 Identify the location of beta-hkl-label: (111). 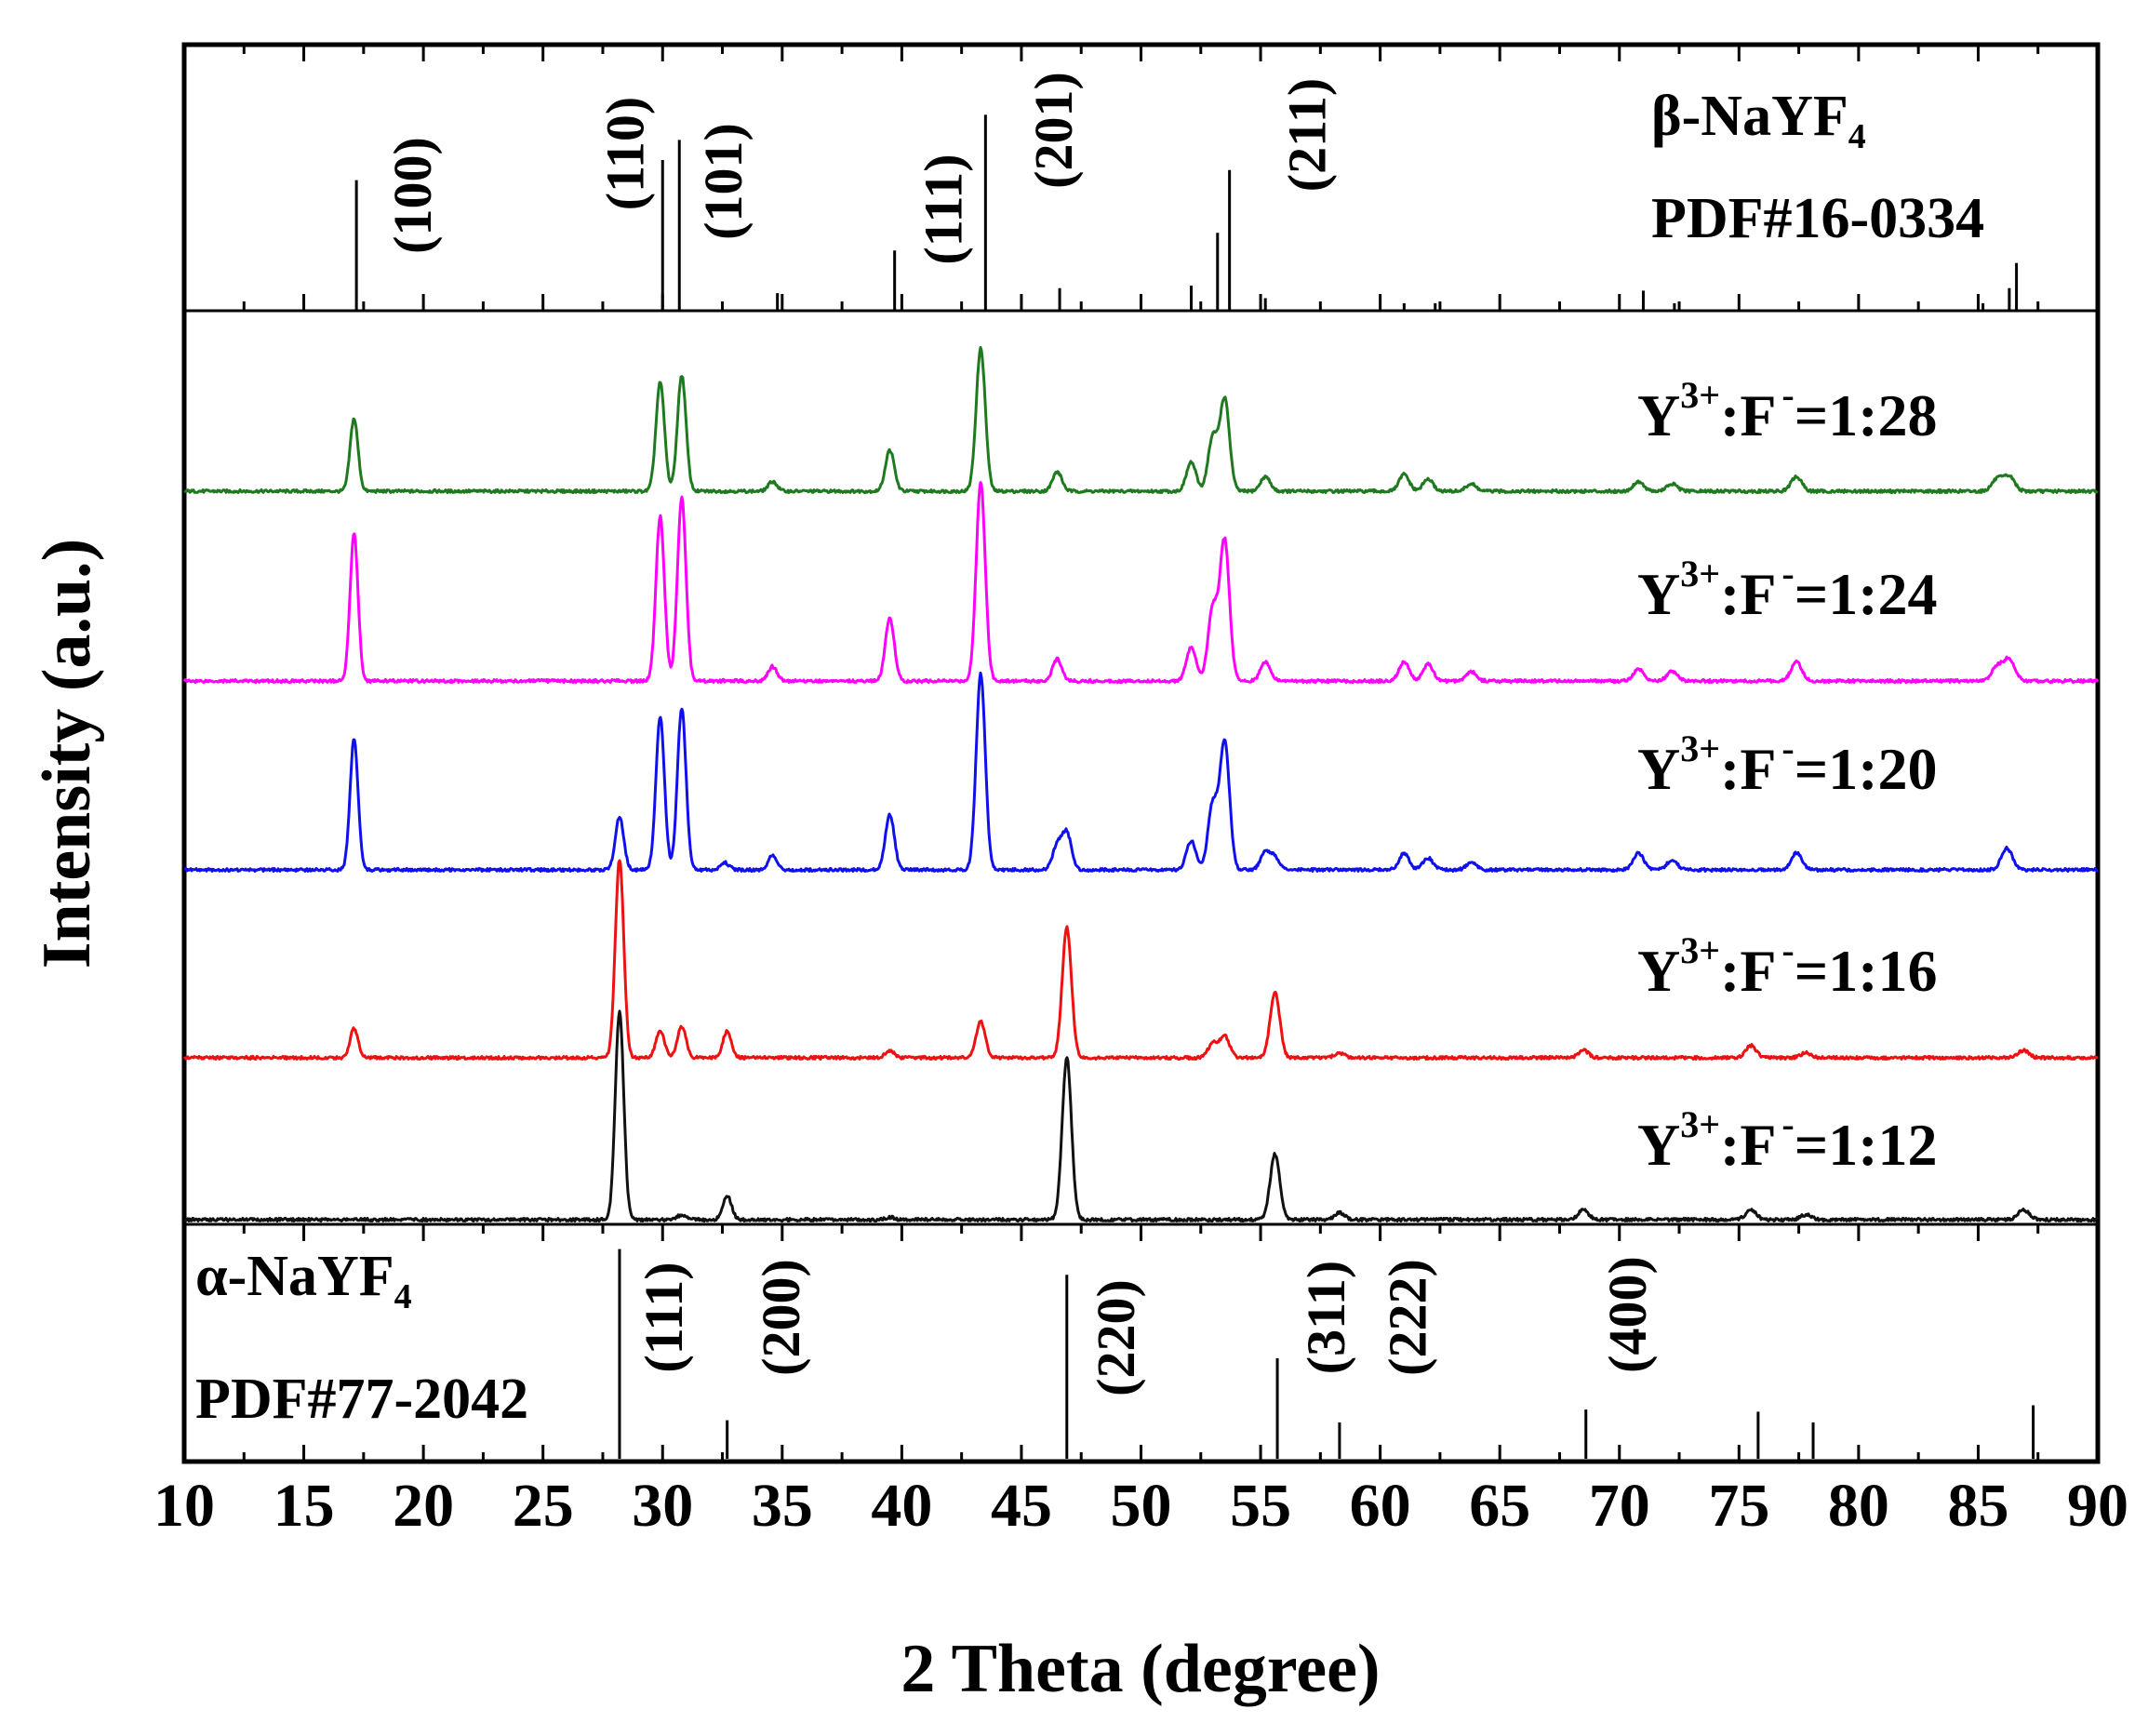
(944, 209).